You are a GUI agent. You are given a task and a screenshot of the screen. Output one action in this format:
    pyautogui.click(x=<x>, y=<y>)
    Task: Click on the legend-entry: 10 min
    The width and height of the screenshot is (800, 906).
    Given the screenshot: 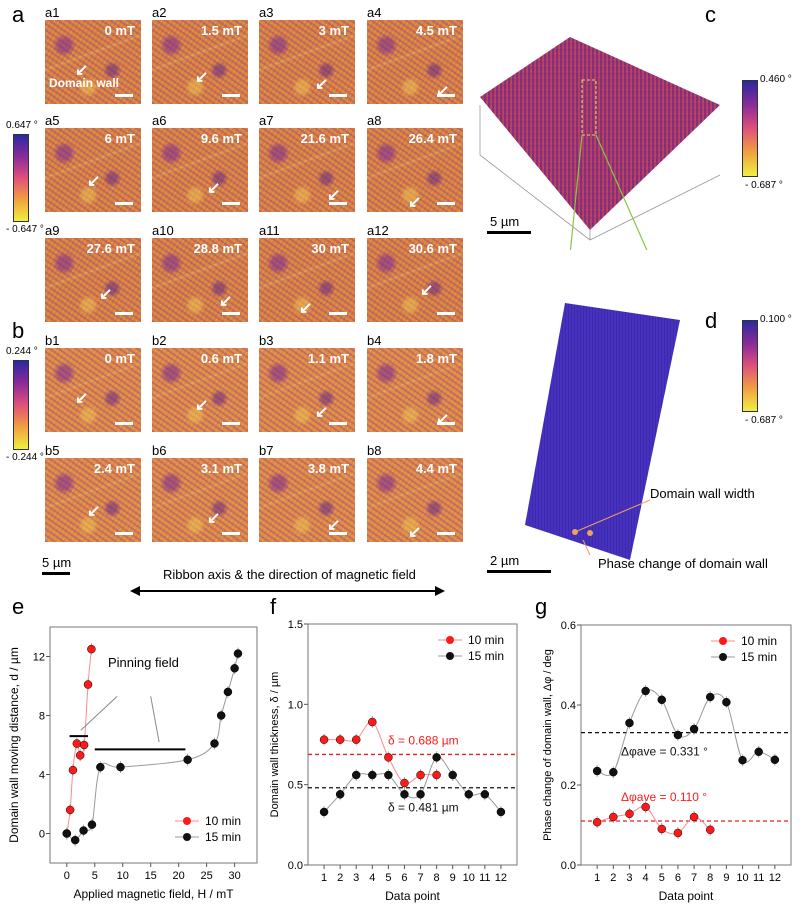 What is the action you would take?
    pyautogui.click(x=486, y=640)
    